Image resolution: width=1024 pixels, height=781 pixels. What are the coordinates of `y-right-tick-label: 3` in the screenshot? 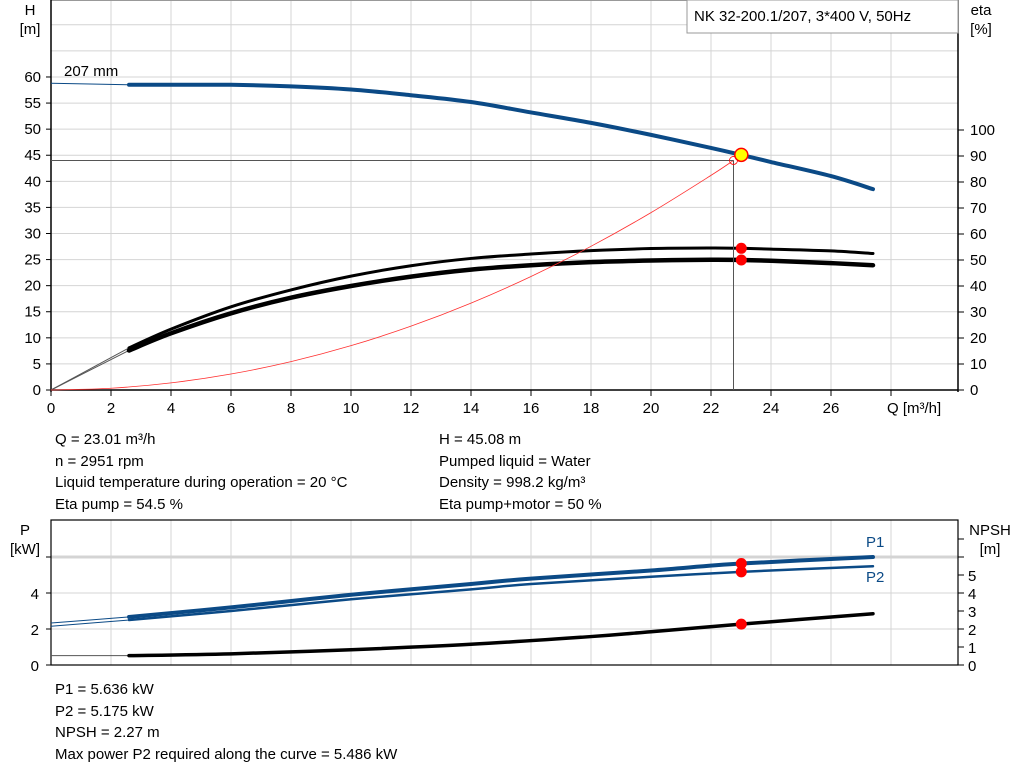 It's located at (972, 612).